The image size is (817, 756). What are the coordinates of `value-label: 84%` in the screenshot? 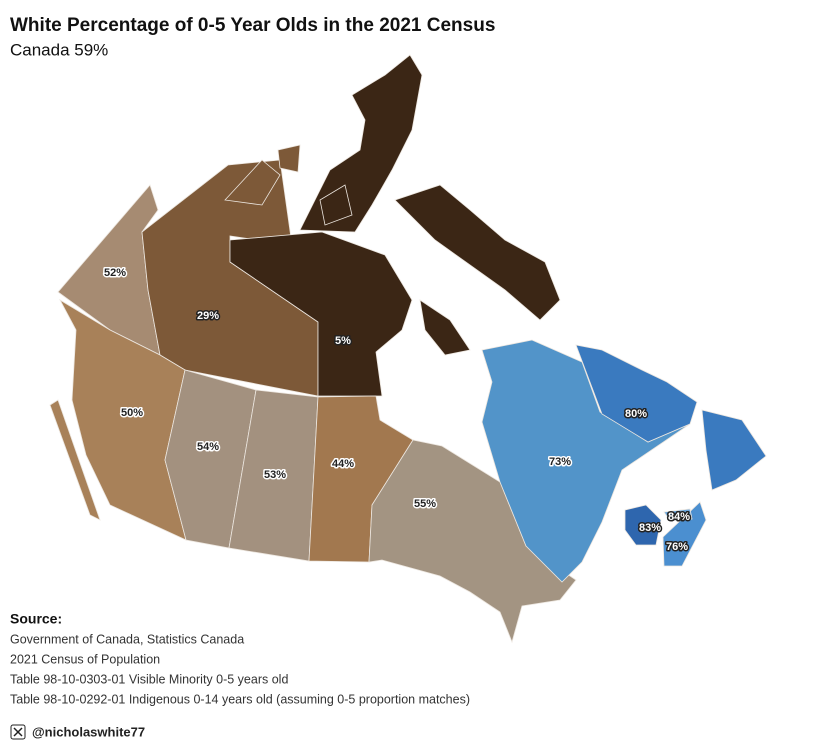 It's located at (679, 517).